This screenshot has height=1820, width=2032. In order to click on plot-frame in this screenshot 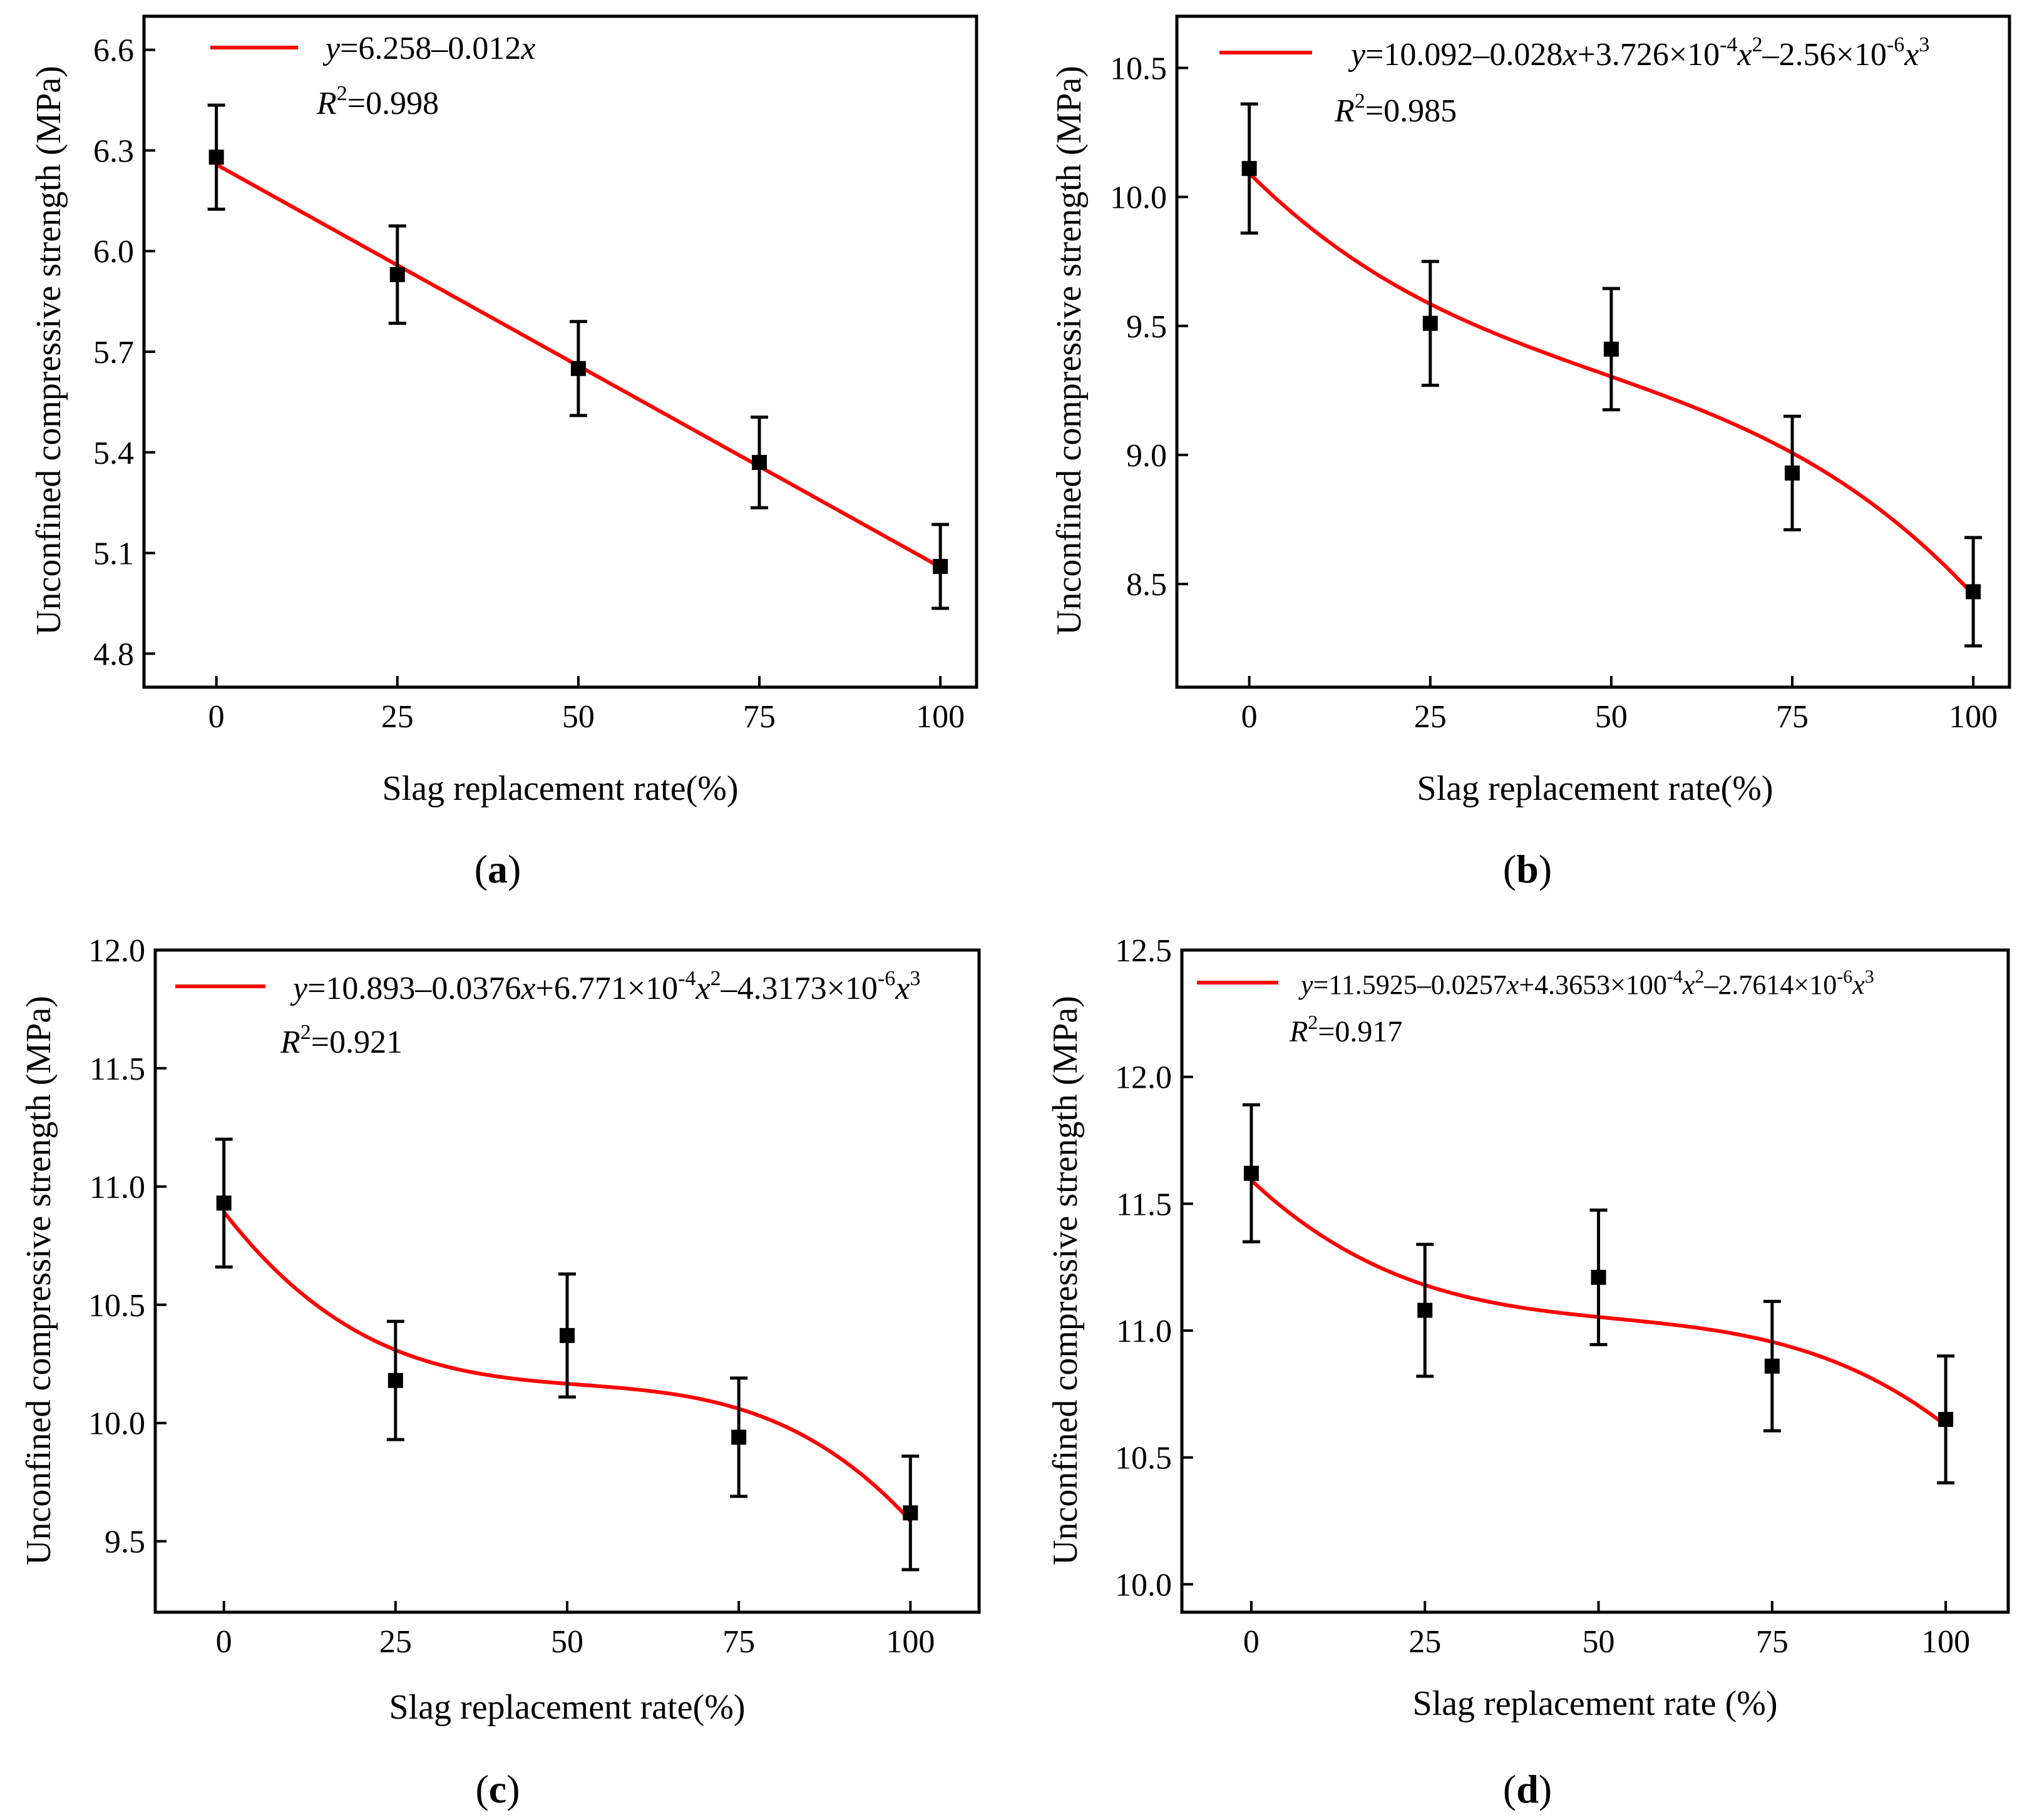, I will do `click(1595, 1281)`.